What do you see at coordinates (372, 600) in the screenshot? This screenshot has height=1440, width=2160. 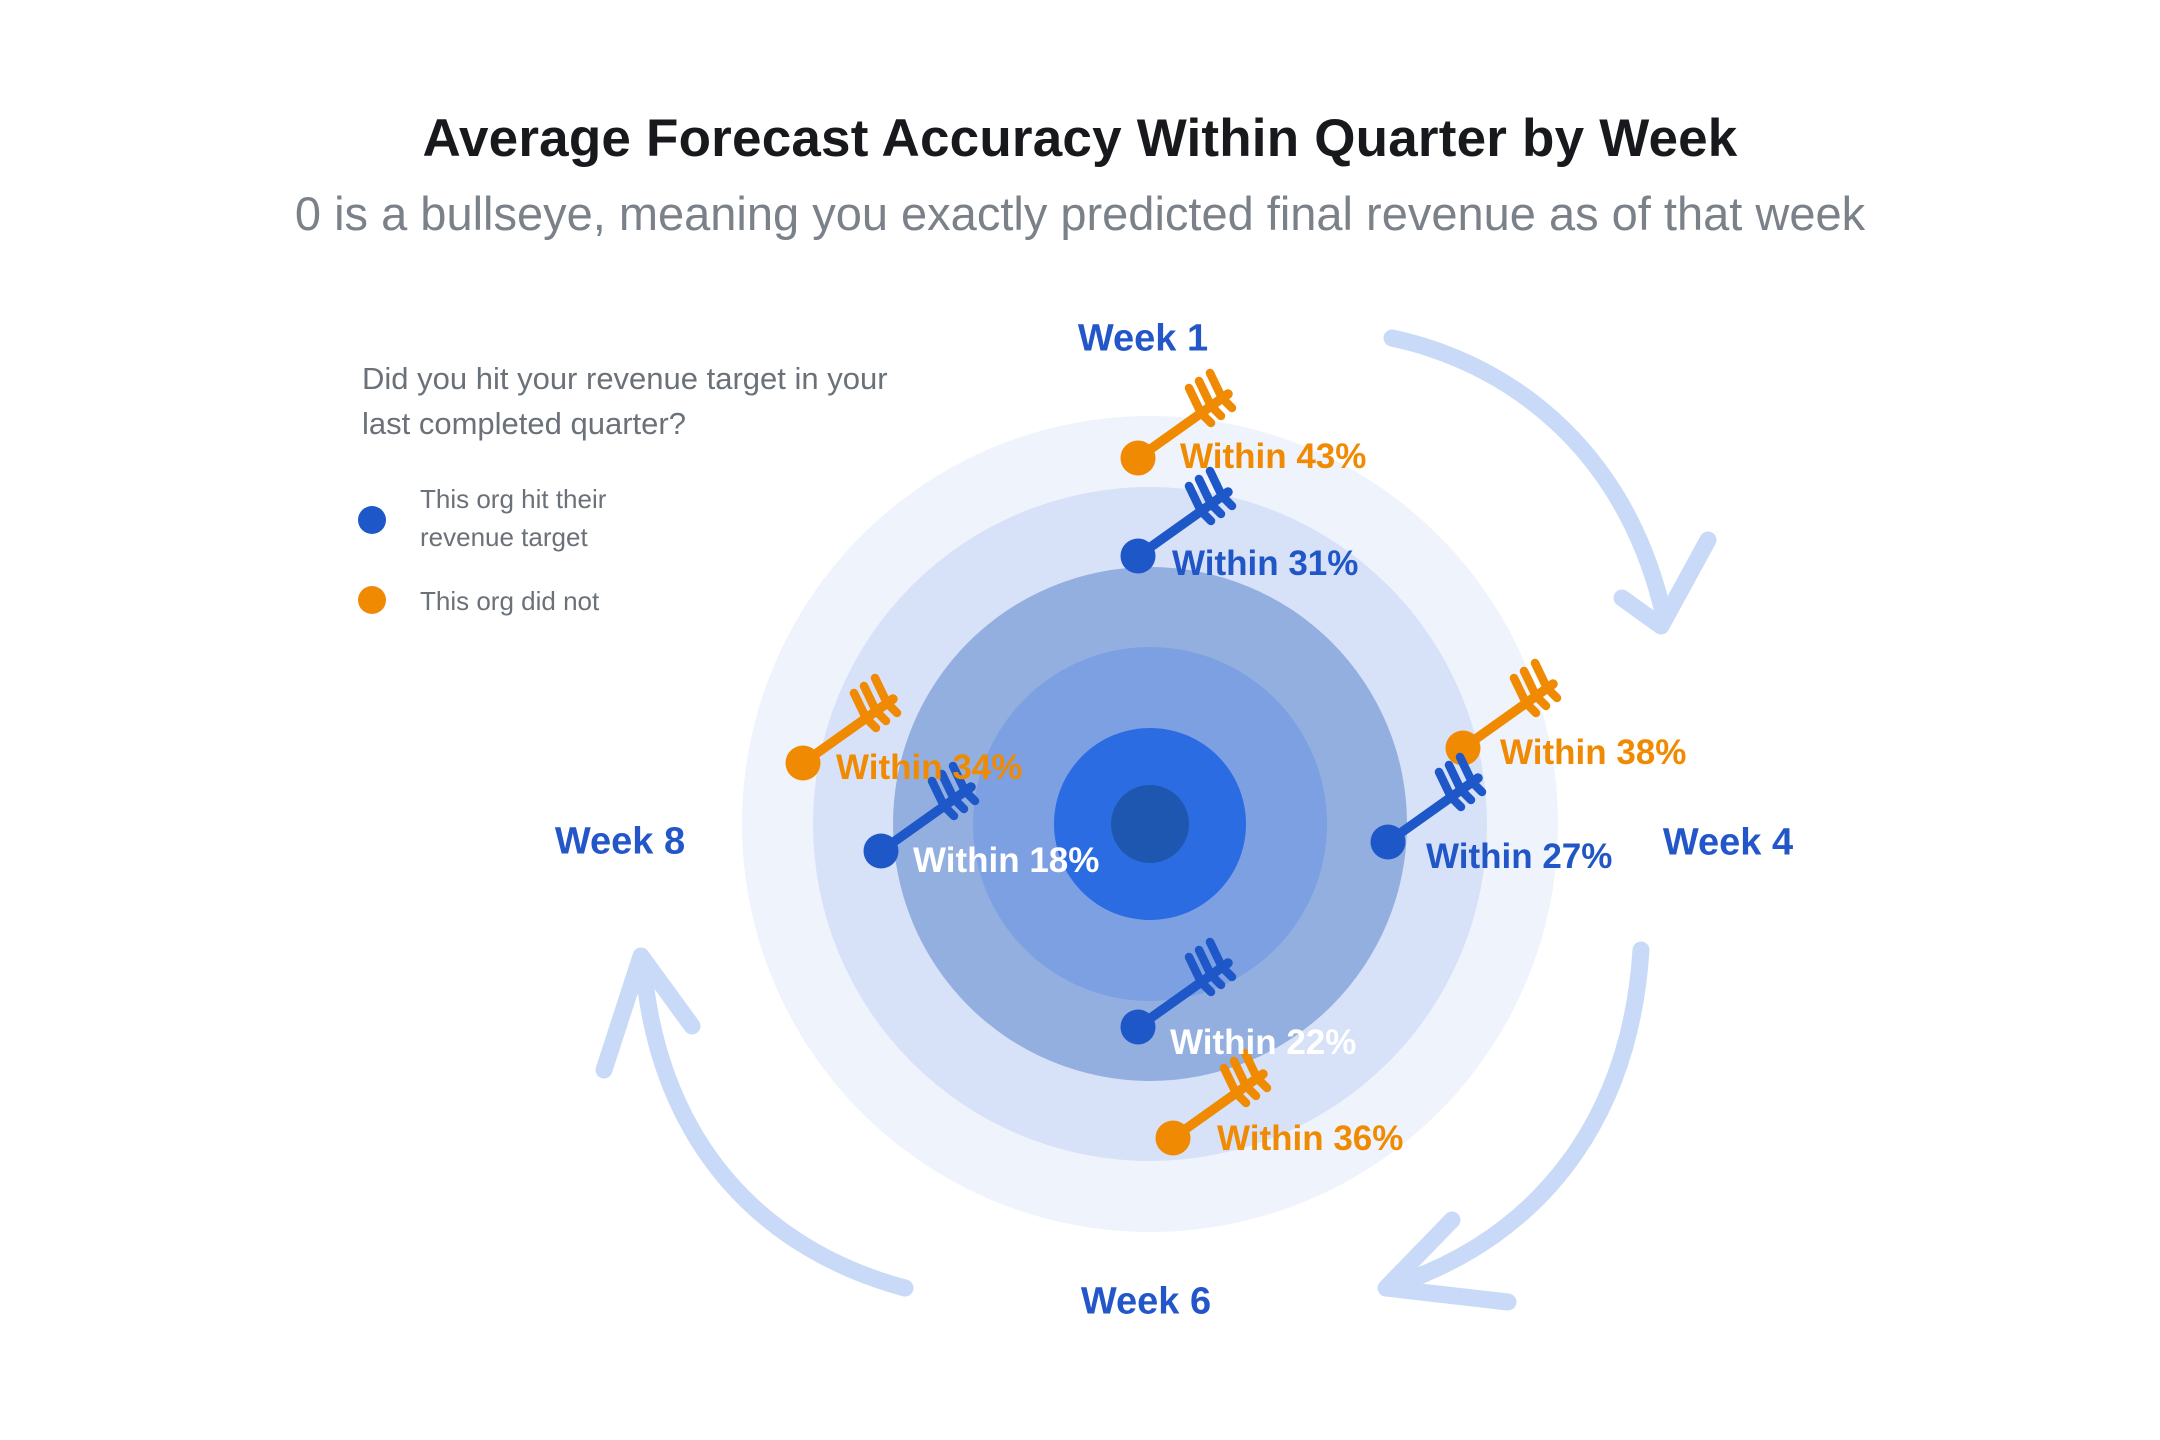 I see `miss-series-swatch` at bounding box center [372, 600].